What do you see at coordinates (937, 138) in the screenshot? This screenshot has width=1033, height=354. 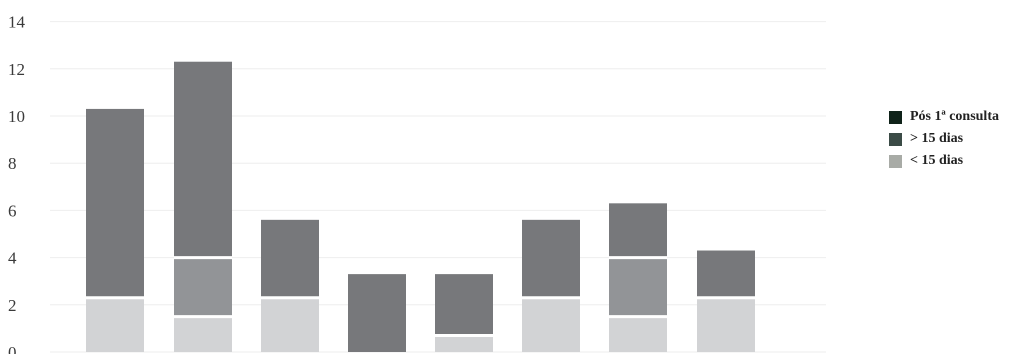 I see `legend-label-mais-15-dias: > 15 dias` at bounding box center [937, 138].